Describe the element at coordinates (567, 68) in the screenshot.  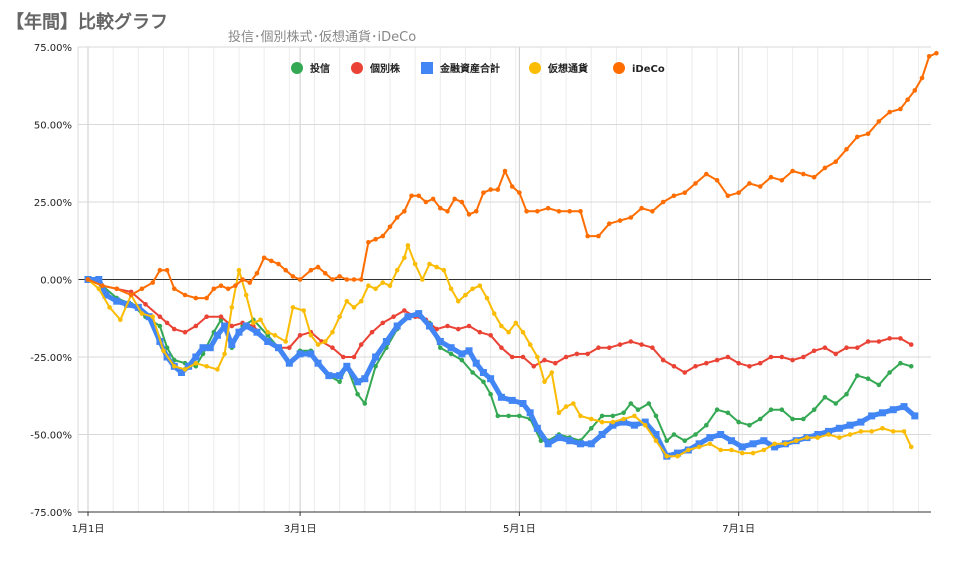
I see `legend-label: 仮想通貨` at that location.